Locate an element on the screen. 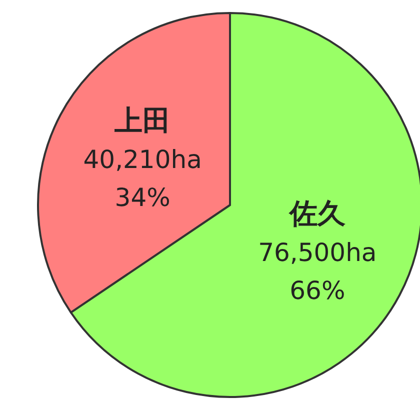 The width and height of the screenshot is (420, 407). slice-label: 佐久 is located at coordinates (317, 213).